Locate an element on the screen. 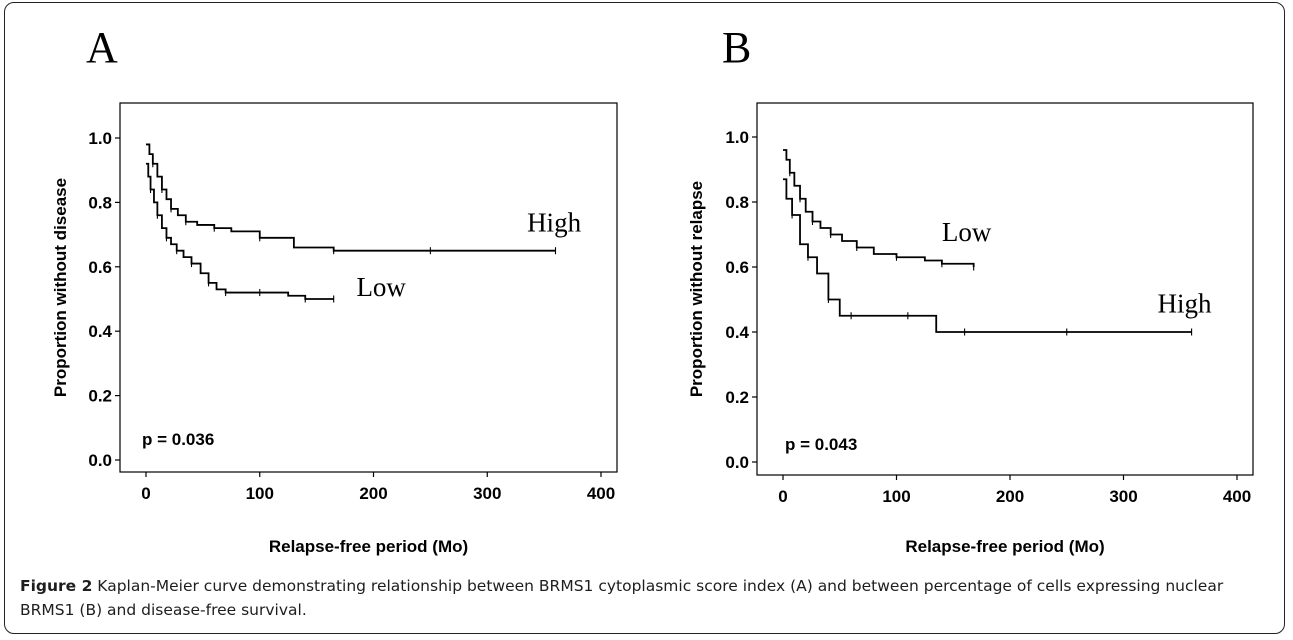 Image resolution: width=1293 pixels, height=640 pixels. panel-b-x-tick-label: 100 is located at coordinates (896, 496).